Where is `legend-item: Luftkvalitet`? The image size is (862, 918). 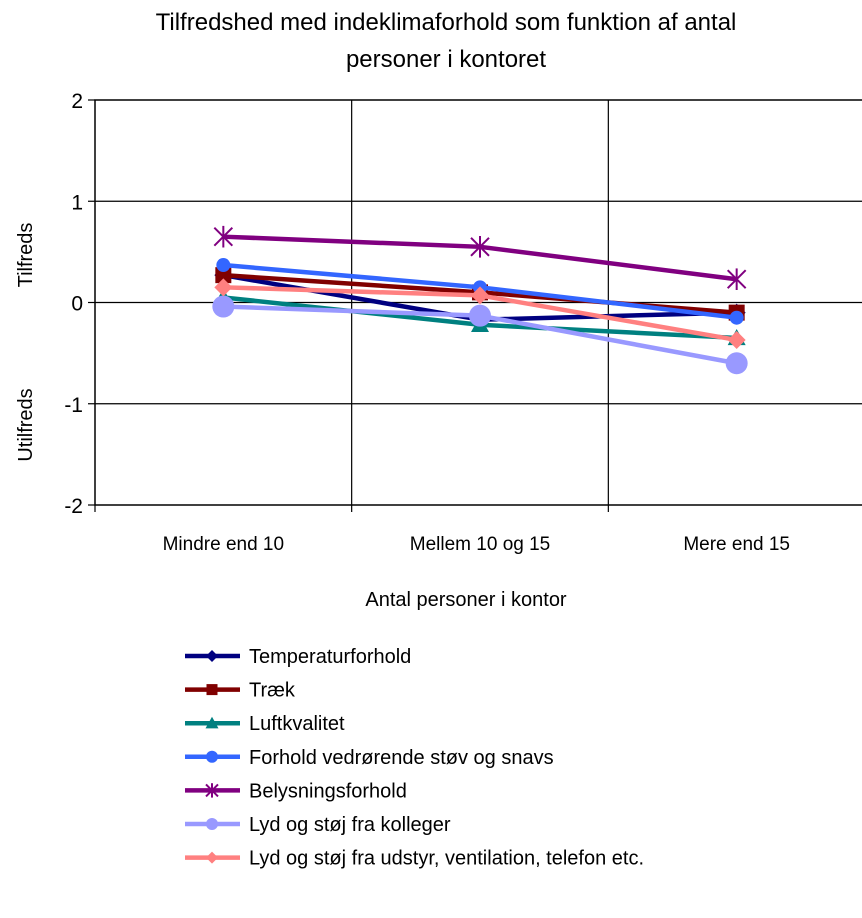
legend-item: Luftkvalitet is located at coordinates (265, 724).